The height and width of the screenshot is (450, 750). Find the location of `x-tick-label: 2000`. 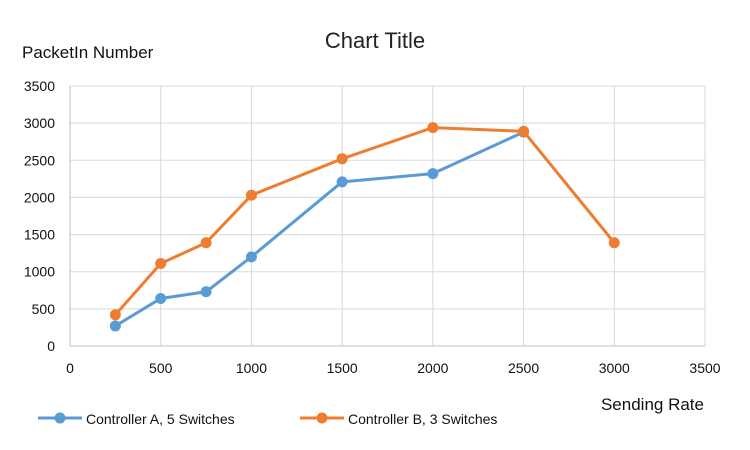

x-tick-label: 2000 is located at coordinates (432, 368).